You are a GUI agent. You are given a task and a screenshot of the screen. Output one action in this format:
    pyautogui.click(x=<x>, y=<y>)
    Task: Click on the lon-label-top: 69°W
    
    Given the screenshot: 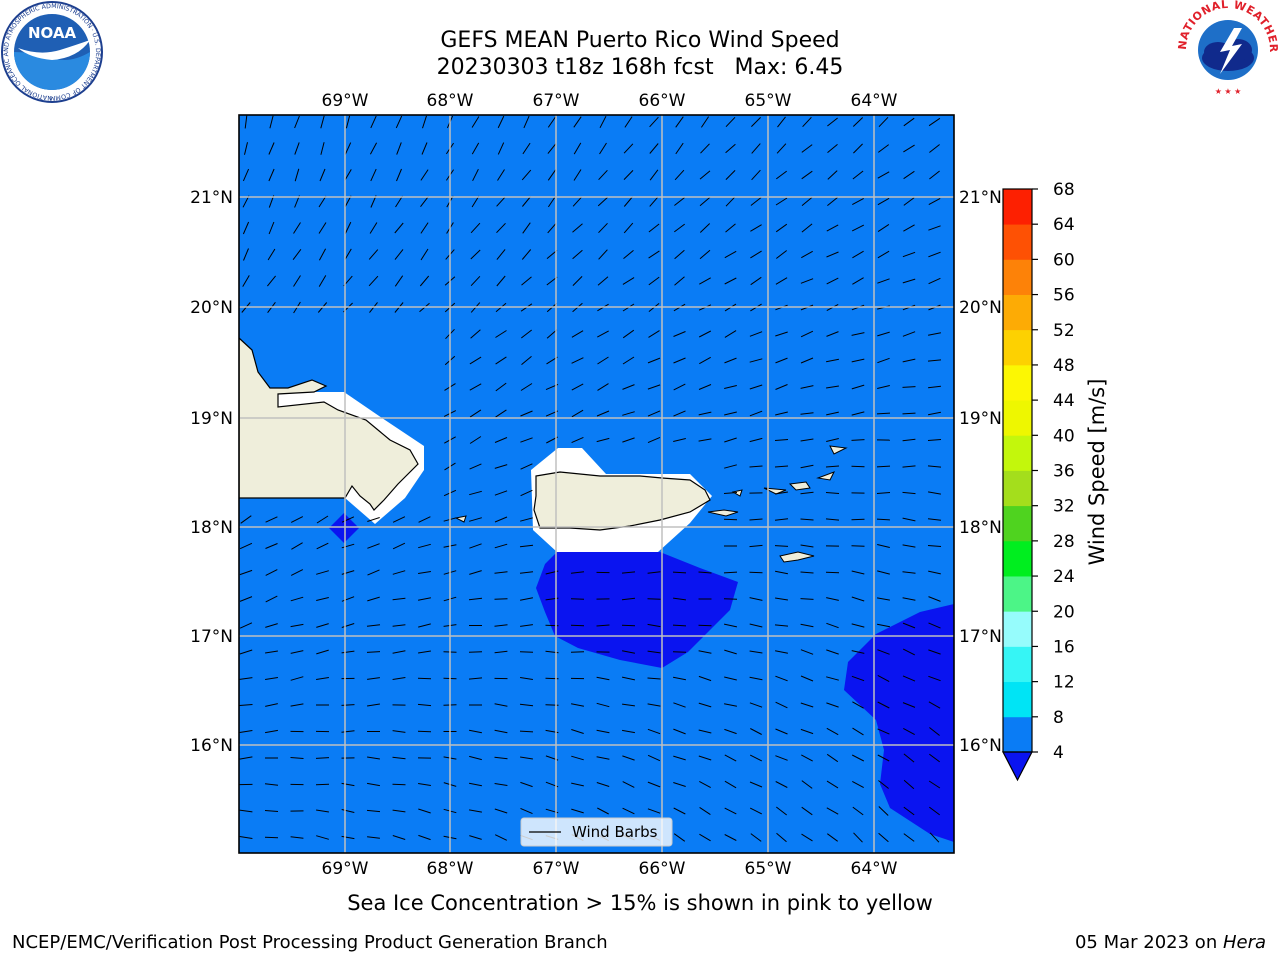 What is the action you would take?
    pyautogui.click(x=345, y=101)
    